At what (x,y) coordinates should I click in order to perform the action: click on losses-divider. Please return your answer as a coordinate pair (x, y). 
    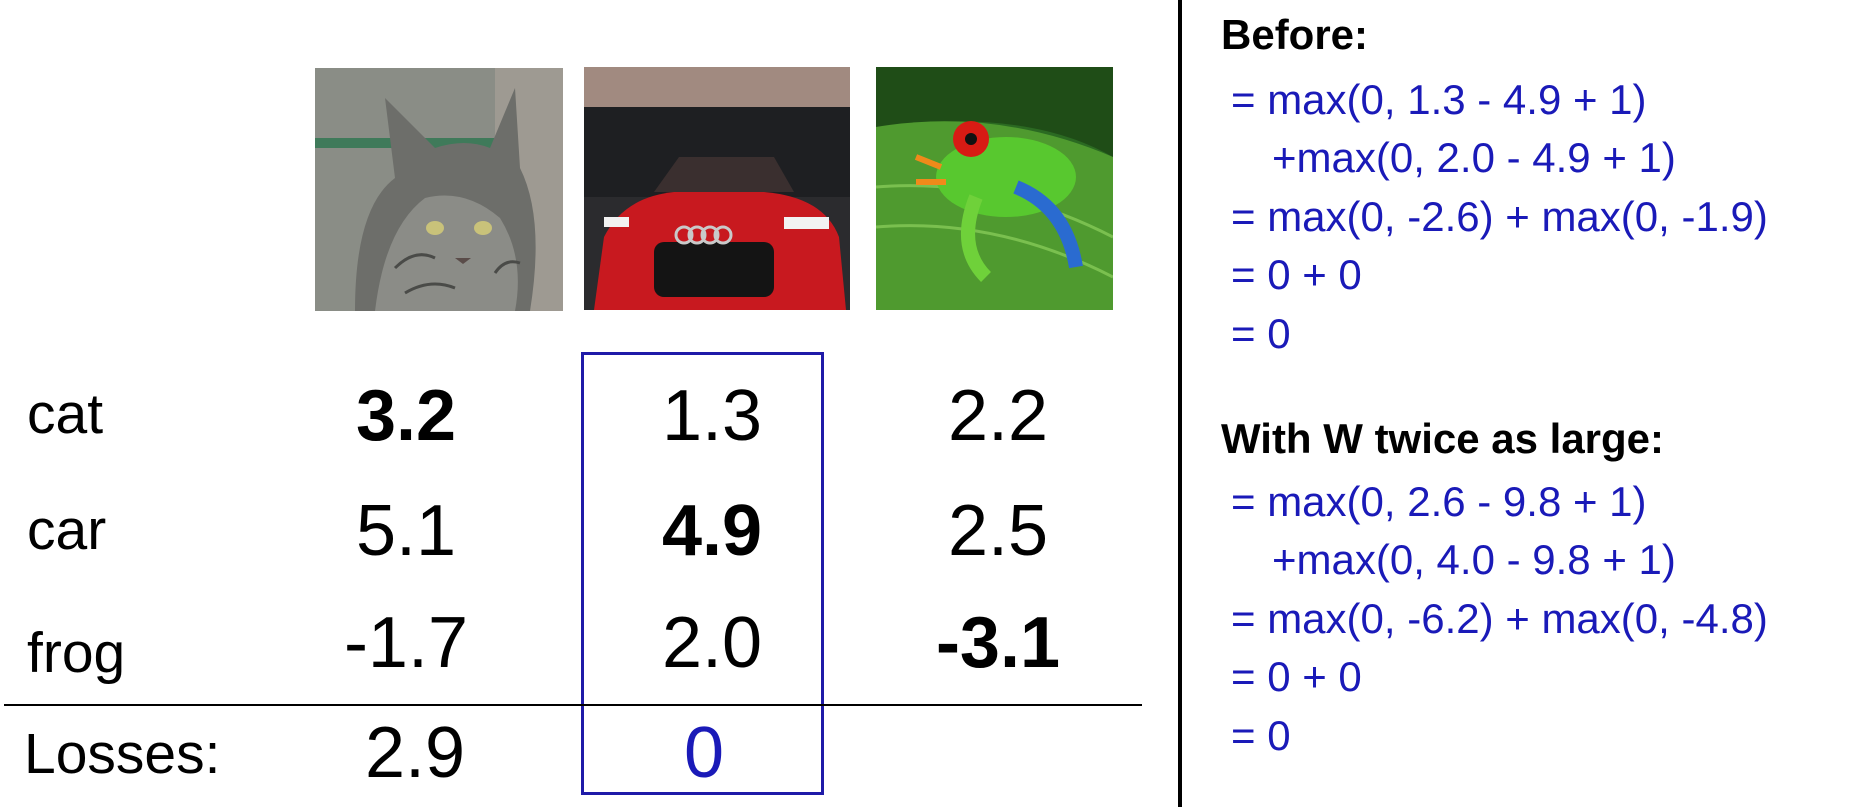
    Looking at the image, I should click on (573, 705).